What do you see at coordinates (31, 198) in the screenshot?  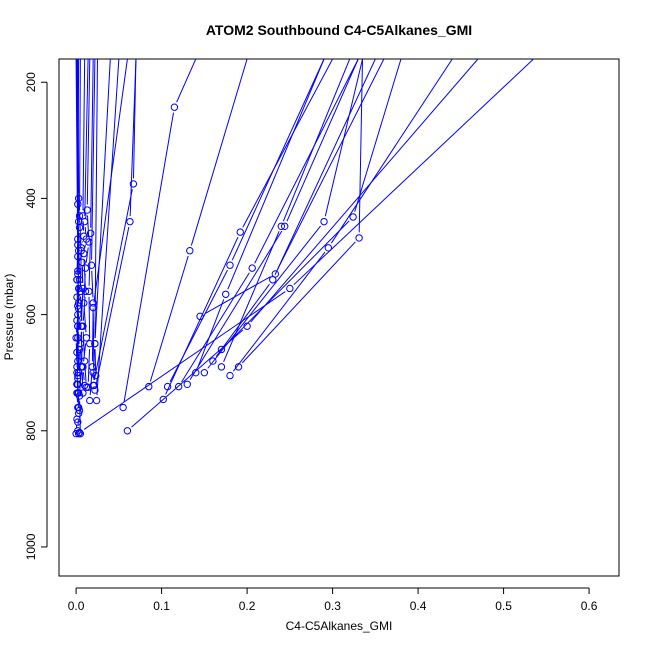 I see `y-tick-label: 400` at bounding box center [31, 198].